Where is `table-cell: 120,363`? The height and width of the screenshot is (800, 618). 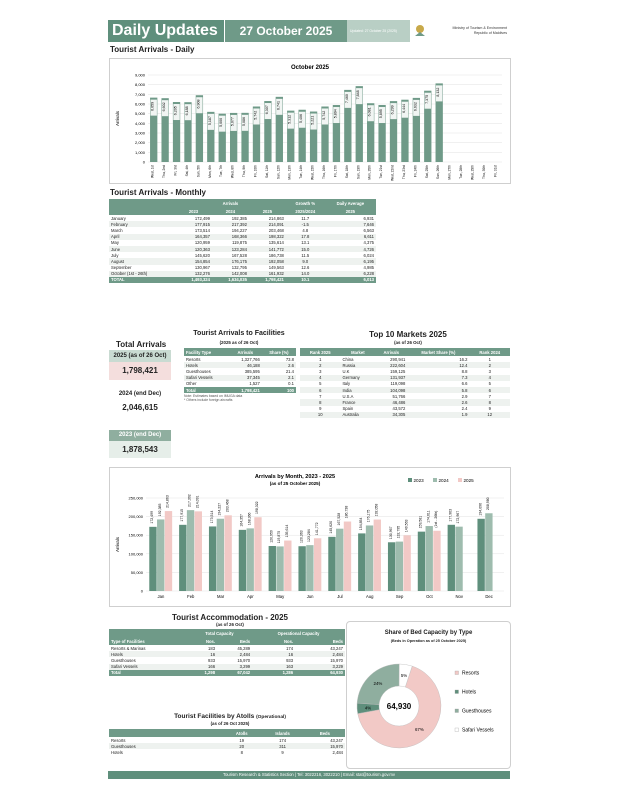
table-cell: 120,363 is located at coordinates (193, 249).